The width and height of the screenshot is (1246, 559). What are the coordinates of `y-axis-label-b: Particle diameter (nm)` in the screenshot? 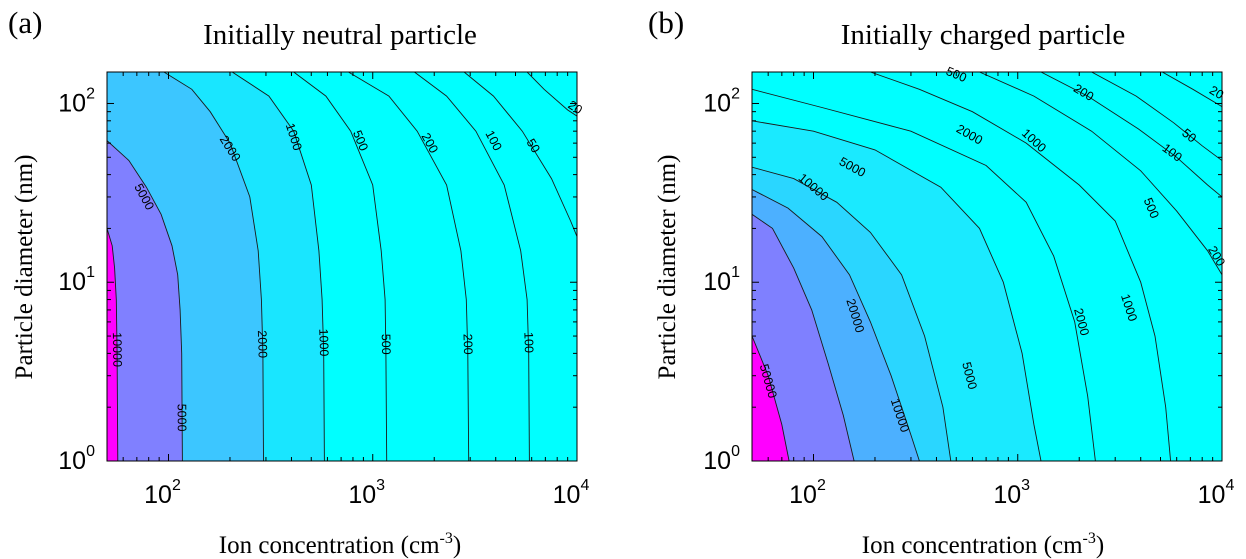 It's located at (667, 267).